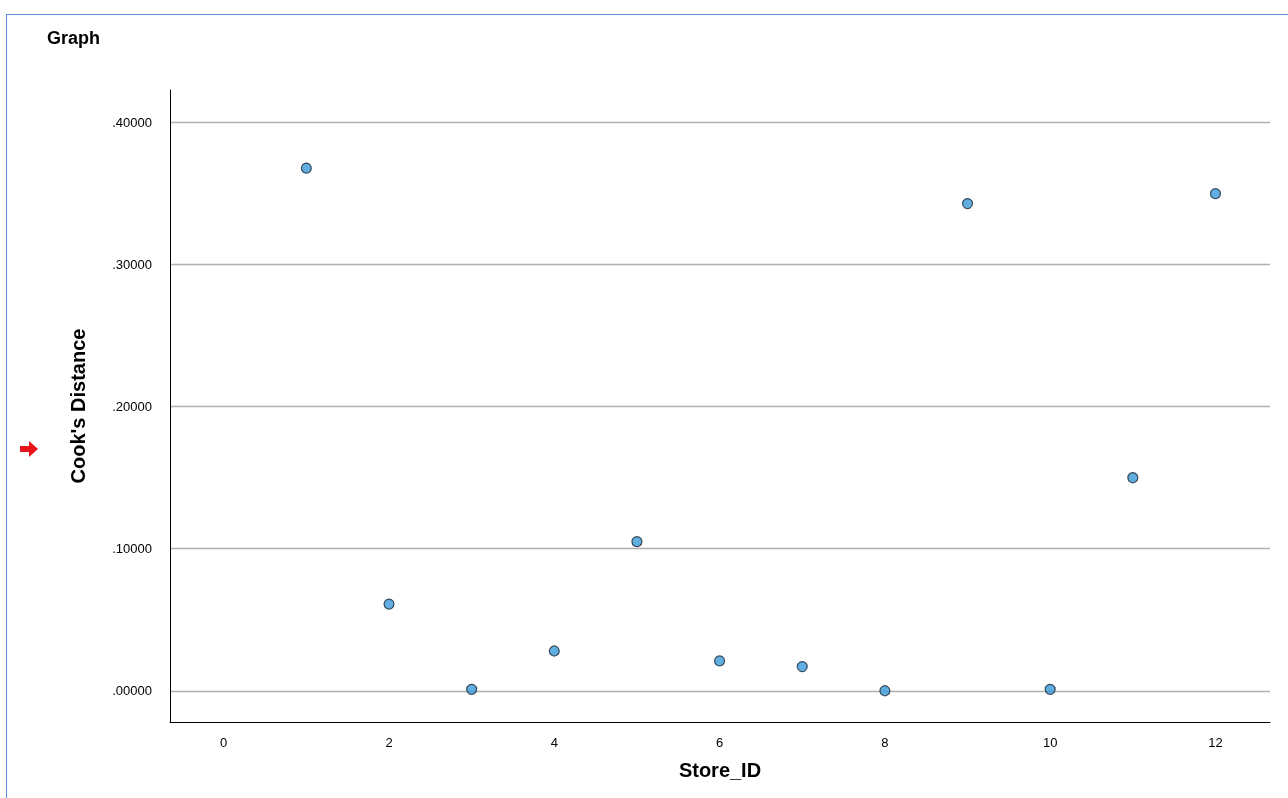 The width and height of the screenshot is (1288, 798). What do you see at coordinates (224, 742) in the screenshot?
I see `x-tick-label: 0` at bounding box center [224, 742].